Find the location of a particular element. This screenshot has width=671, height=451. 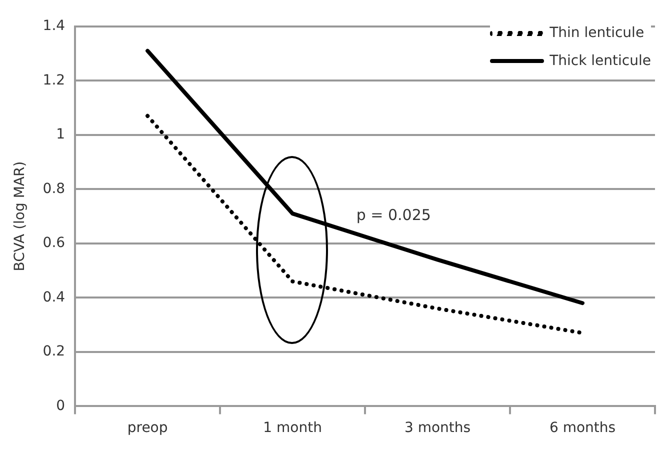

y-tick-label: 0 is located at coordinates (61, 406).